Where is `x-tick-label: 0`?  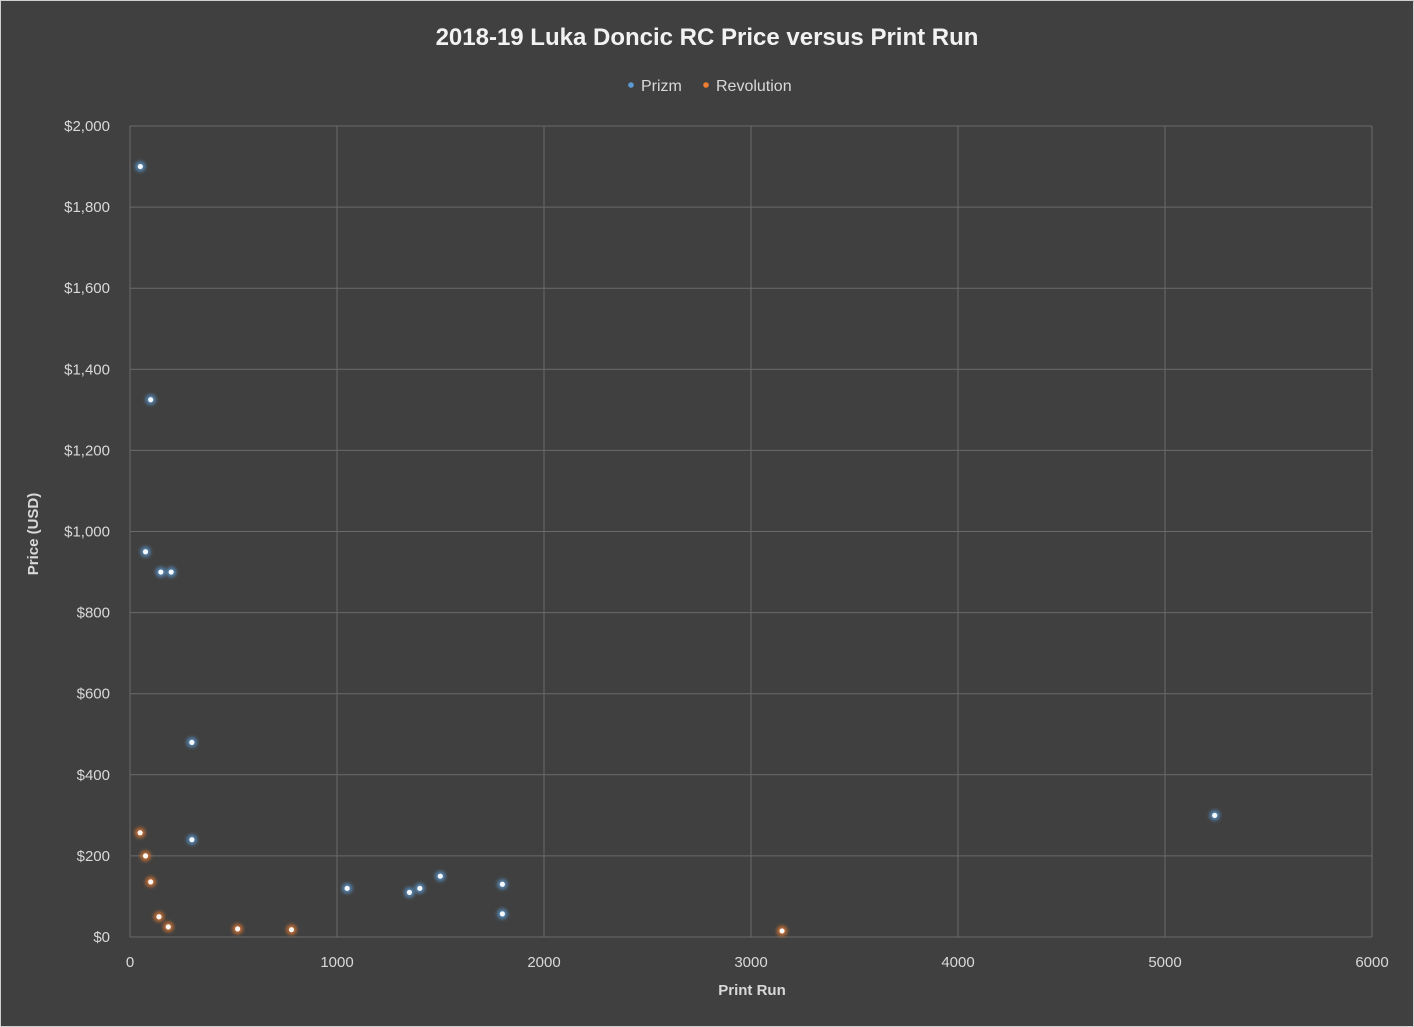 x-tick-label: 0 is located at coordinates (130, 962).